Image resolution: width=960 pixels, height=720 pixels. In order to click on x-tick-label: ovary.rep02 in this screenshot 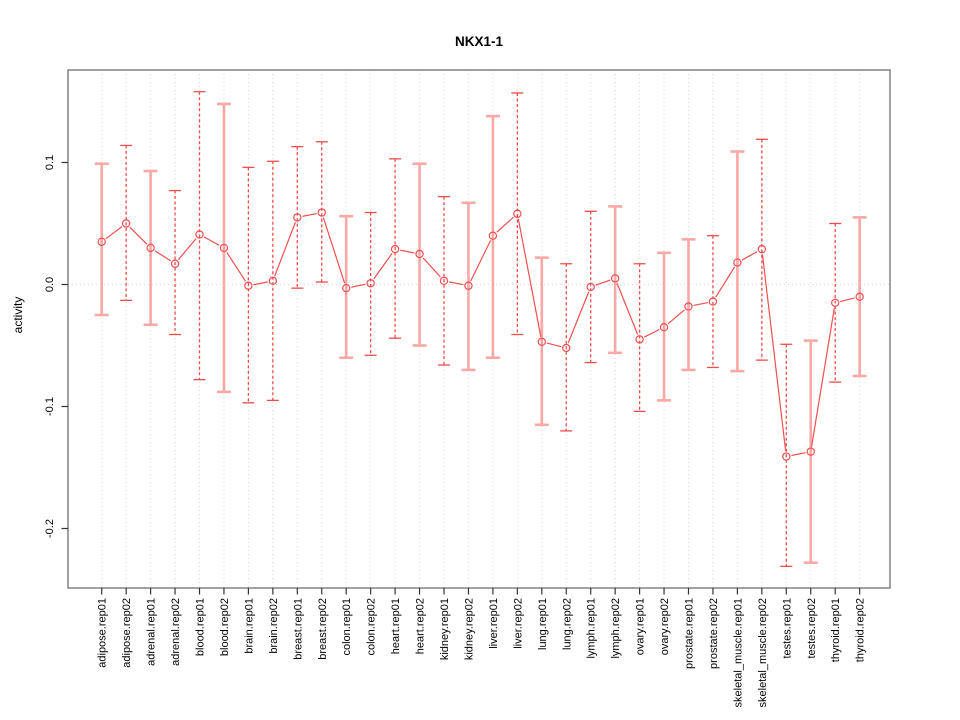, I will do `click(665, 626)`.